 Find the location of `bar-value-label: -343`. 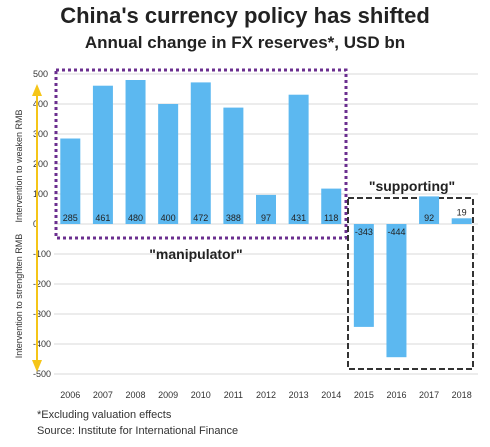

bar-value-label: -343 is located at coordinates (364, 232).